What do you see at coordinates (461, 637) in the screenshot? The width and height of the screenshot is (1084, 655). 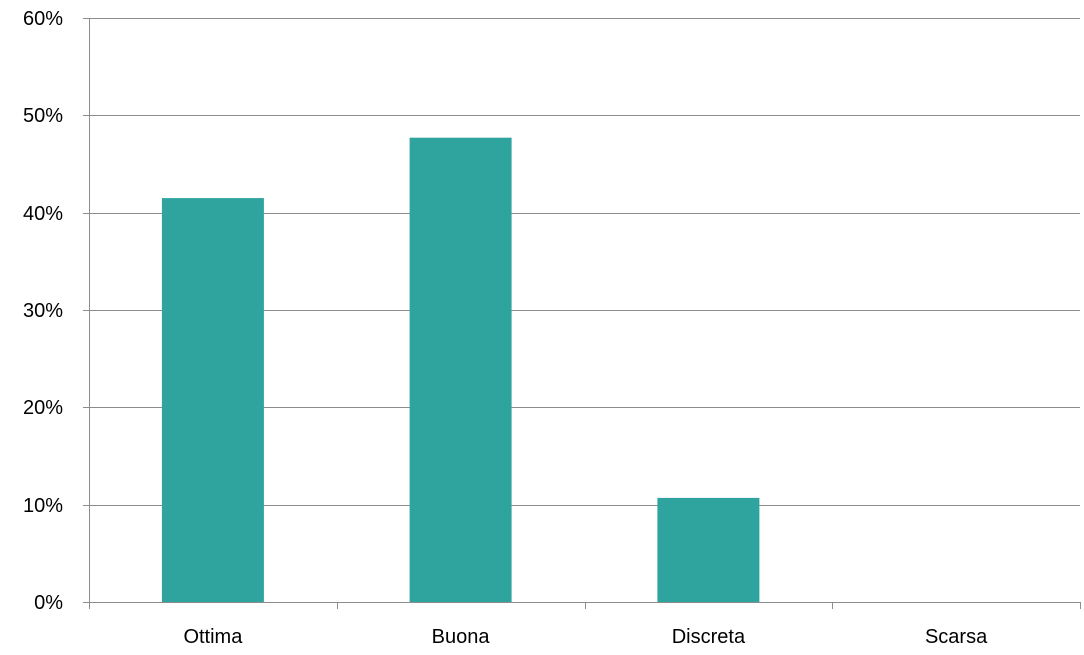 I see `x-tick-label: Buona` at bounding box center [461, 637].